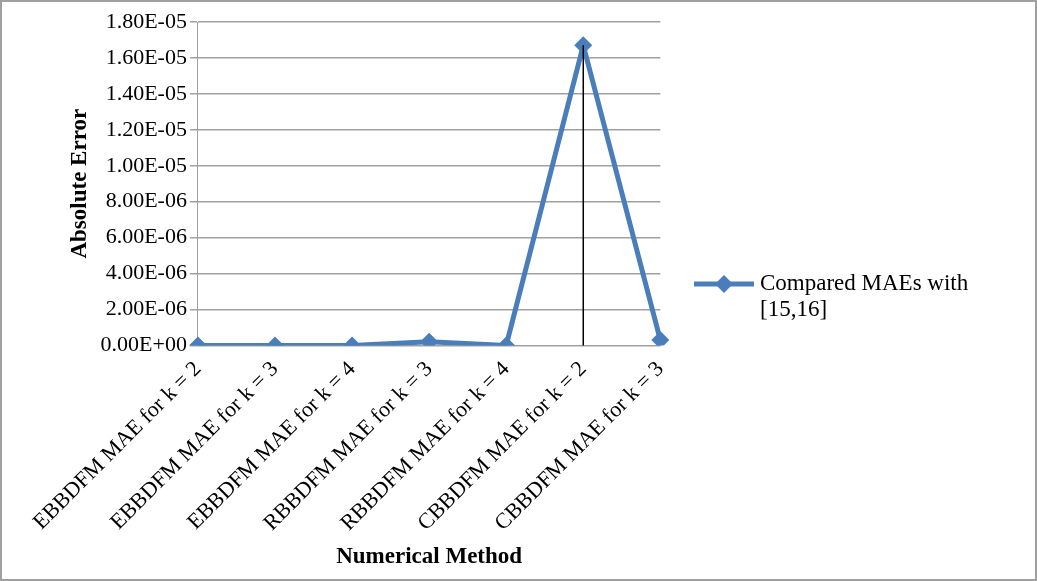 The image size is (1037, 581). I want to click on legend-label: Compared MAEs with [15,16], so click(865, 296).